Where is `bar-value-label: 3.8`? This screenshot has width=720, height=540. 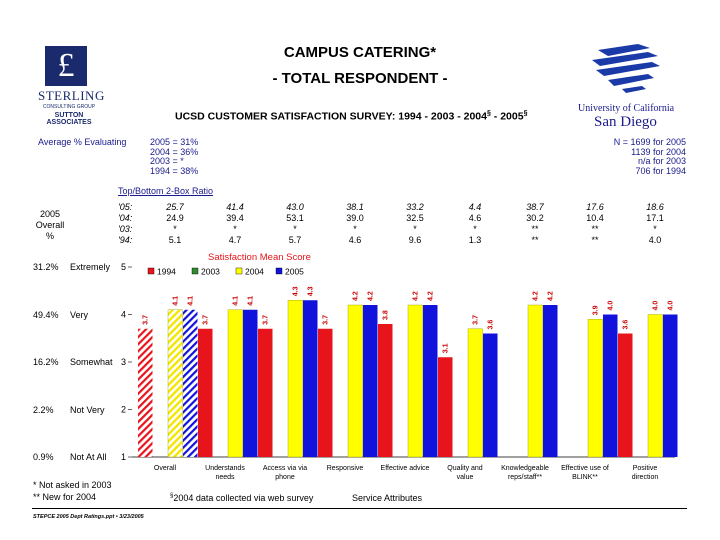 bar-value-label: 3.8 is located at coordinates (386, 315).